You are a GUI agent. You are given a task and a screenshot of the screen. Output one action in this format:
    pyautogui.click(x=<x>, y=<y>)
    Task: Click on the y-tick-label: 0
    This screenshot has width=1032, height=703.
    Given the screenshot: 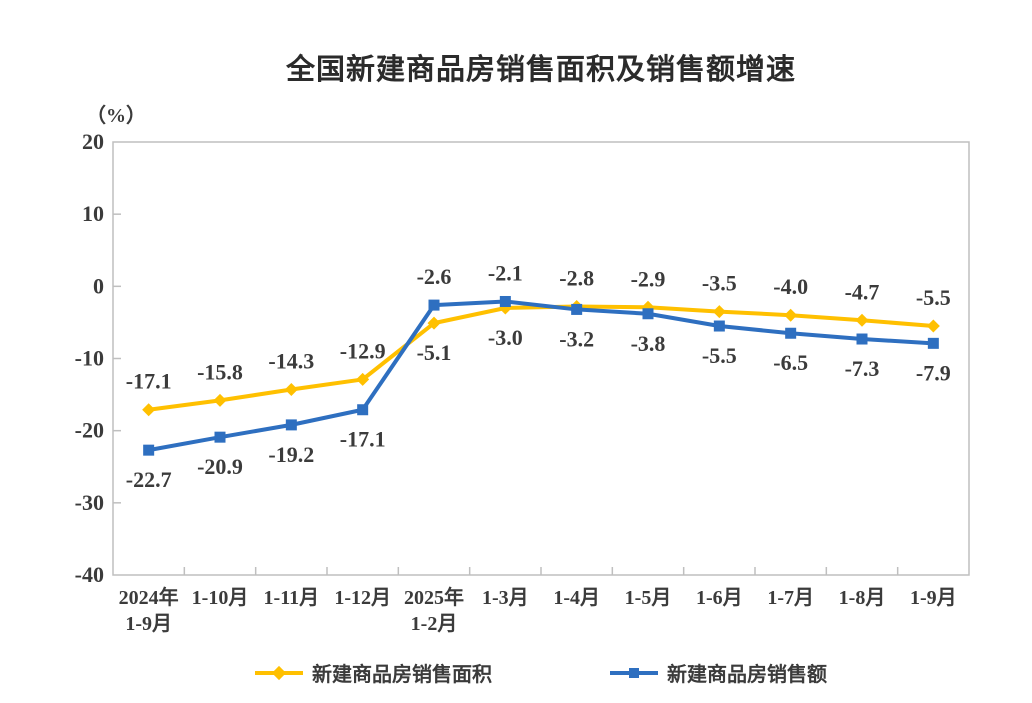 What is the action you would take?
    pyautogui.click(x=98, y=285)
    